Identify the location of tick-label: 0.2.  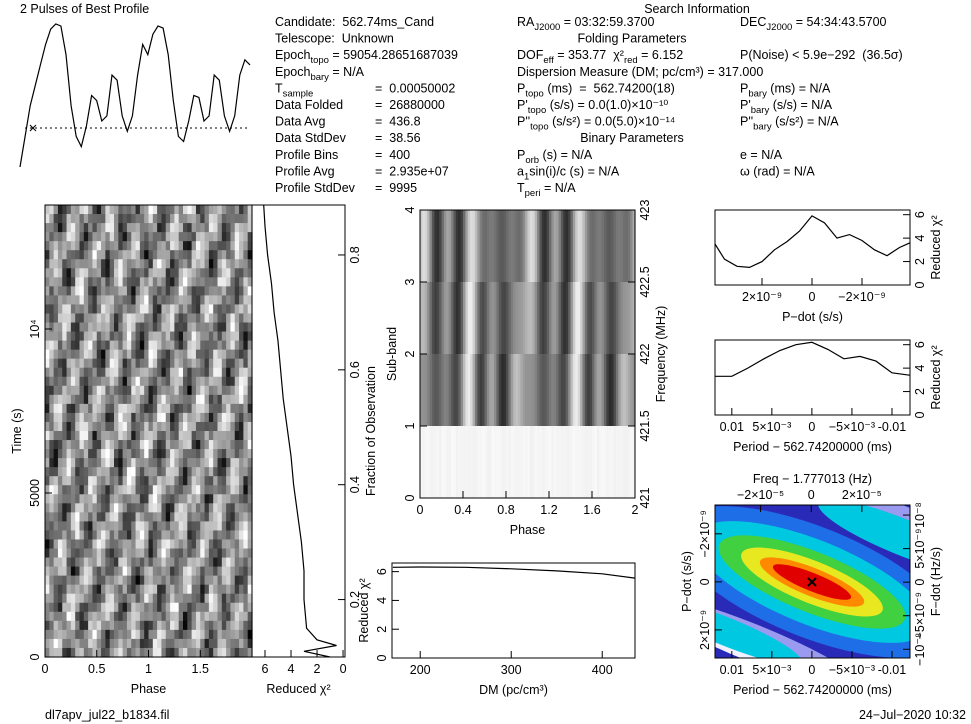
(355, 599).